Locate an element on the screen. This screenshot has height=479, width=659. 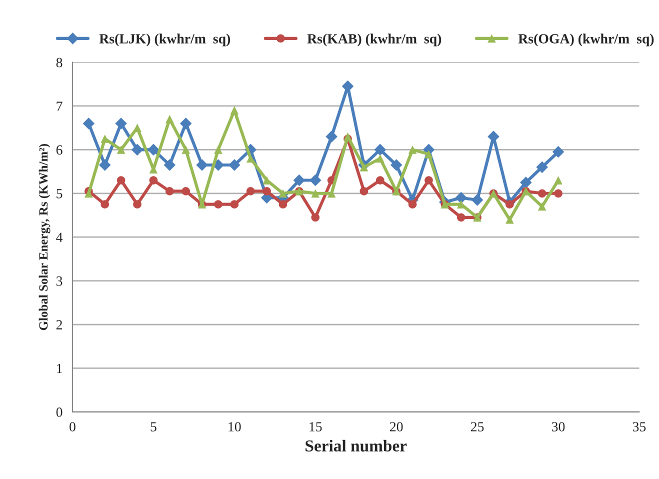
y-tick-label: 8 is located at coordinates (59, 63).